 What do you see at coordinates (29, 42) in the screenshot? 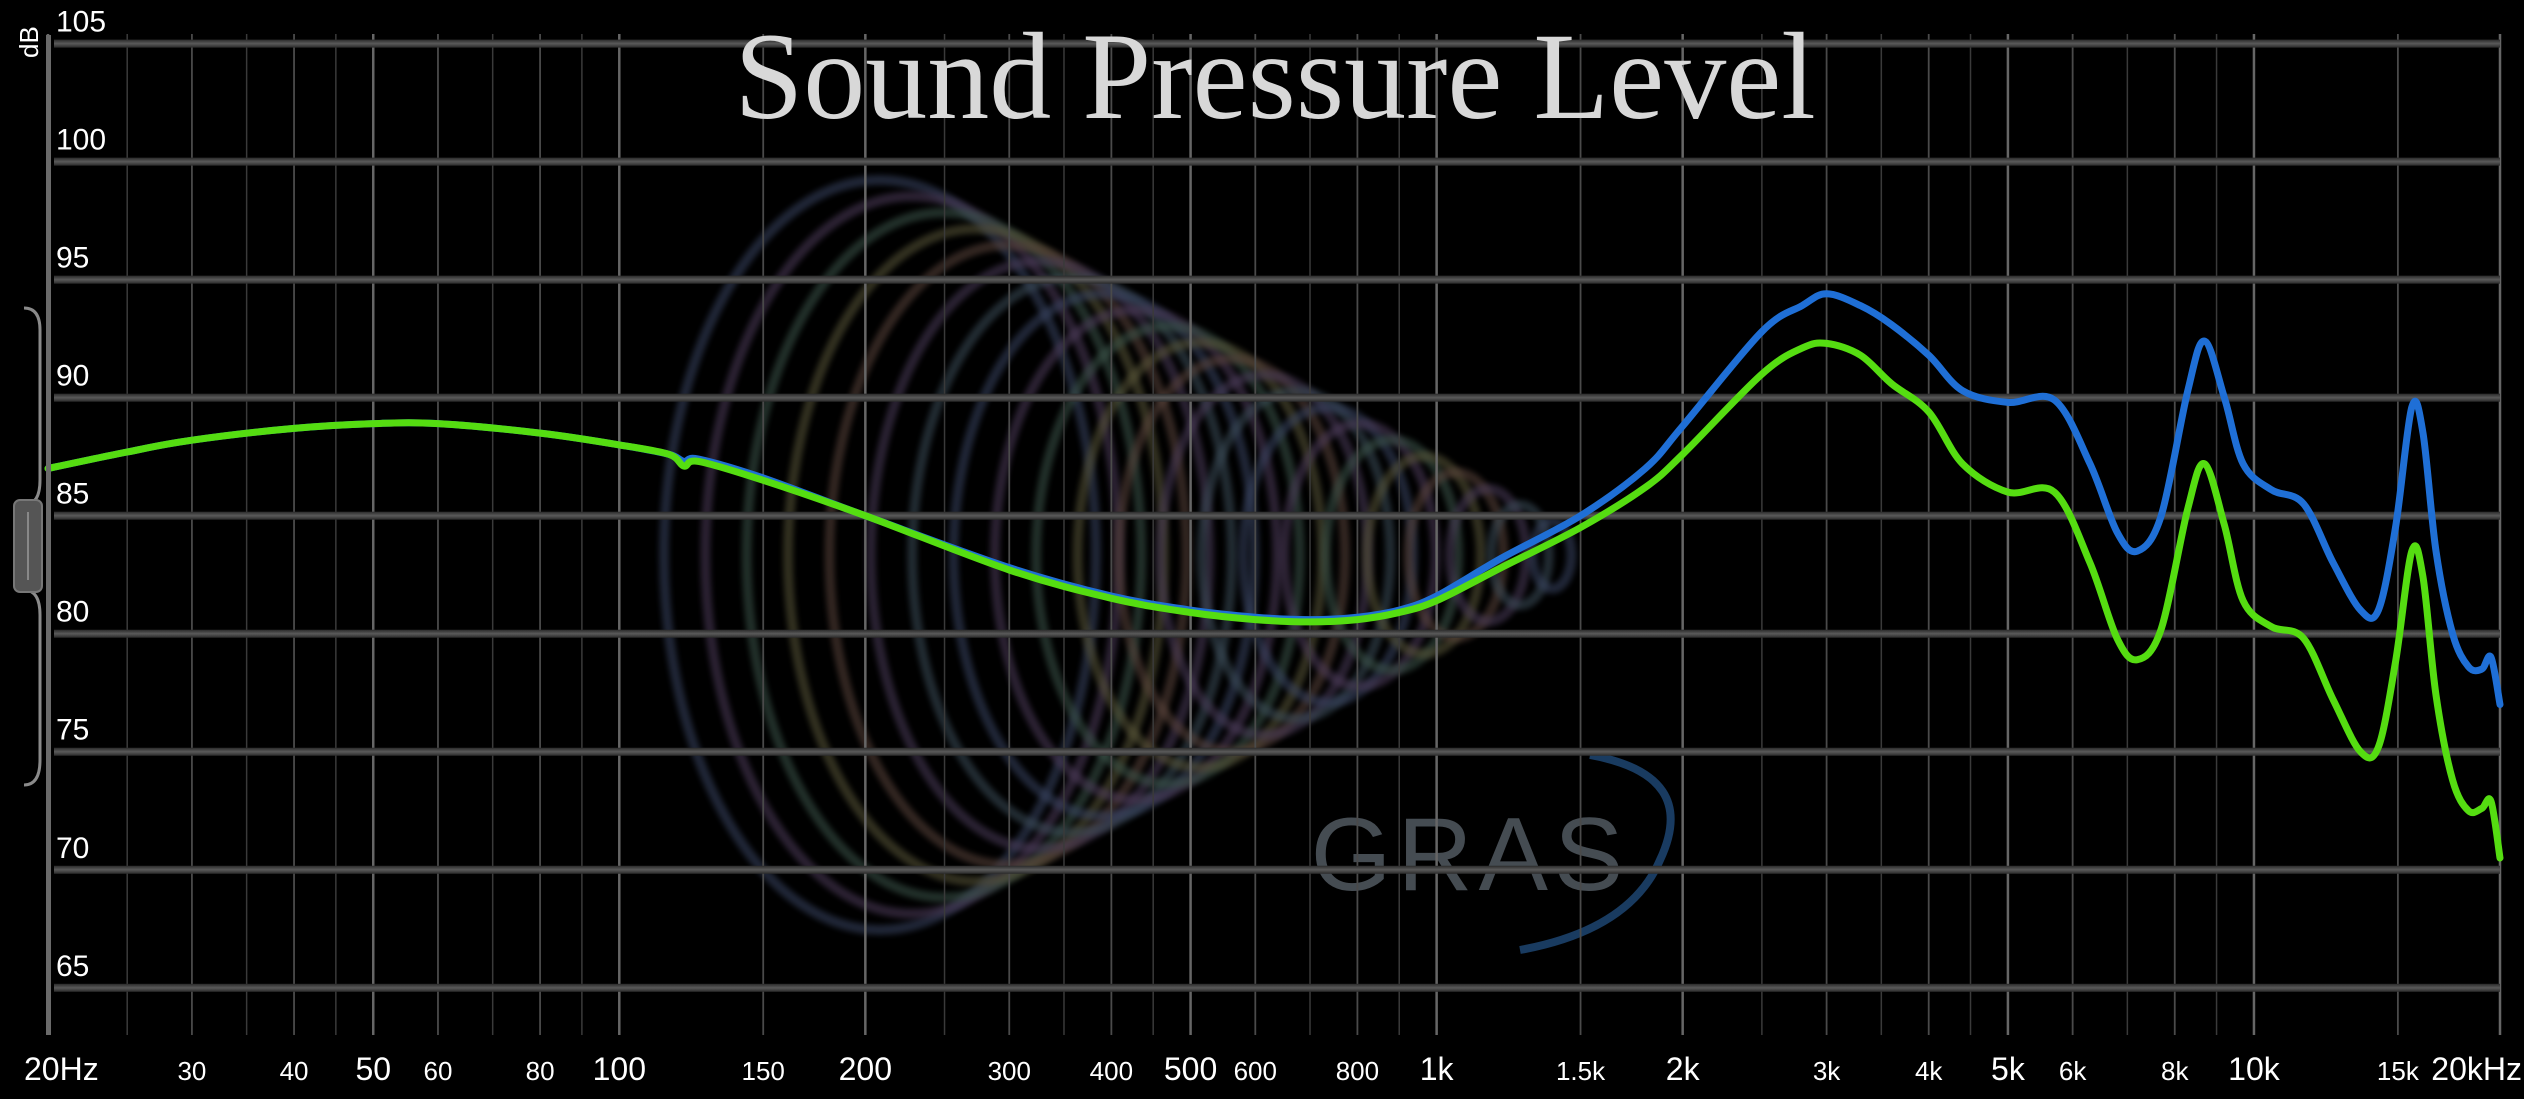
I see `y-axis-label: dB` at bounding box center [29, 42].